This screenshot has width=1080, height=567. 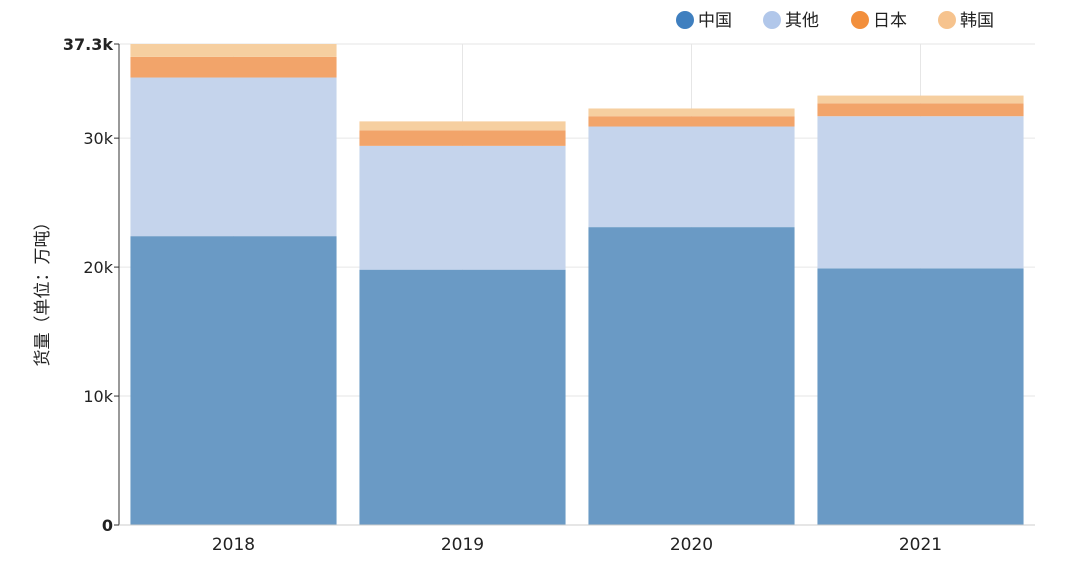 What do you see at coordinates (88, 44) in the screenshot?
I see `y-tick-label: 37.3k` at bounding box center [88, 44].